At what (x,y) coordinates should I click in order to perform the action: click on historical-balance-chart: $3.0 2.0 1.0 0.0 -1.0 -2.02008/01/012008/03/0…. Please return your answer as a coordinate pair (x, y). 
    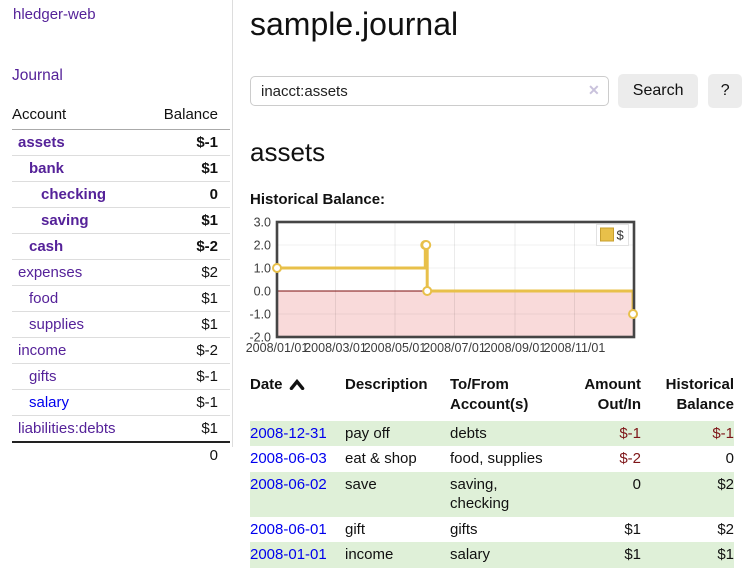
    Looking at the image, I should click on (442, 285).